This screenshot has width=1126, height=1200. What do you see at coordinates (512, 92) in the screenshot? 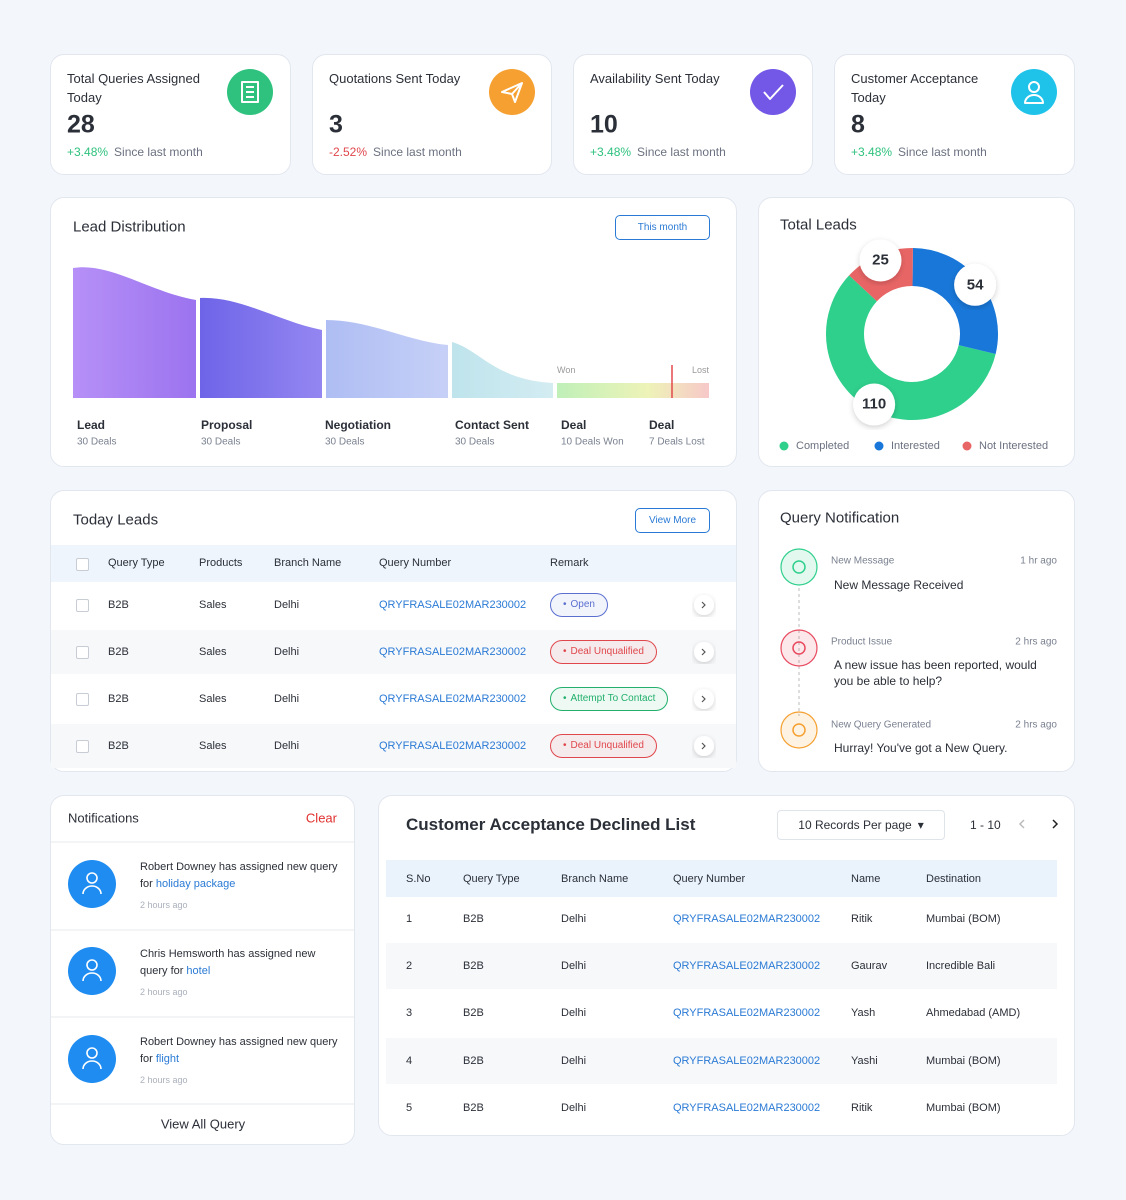
I see `stat-icon` at bounding box center [512, 92].